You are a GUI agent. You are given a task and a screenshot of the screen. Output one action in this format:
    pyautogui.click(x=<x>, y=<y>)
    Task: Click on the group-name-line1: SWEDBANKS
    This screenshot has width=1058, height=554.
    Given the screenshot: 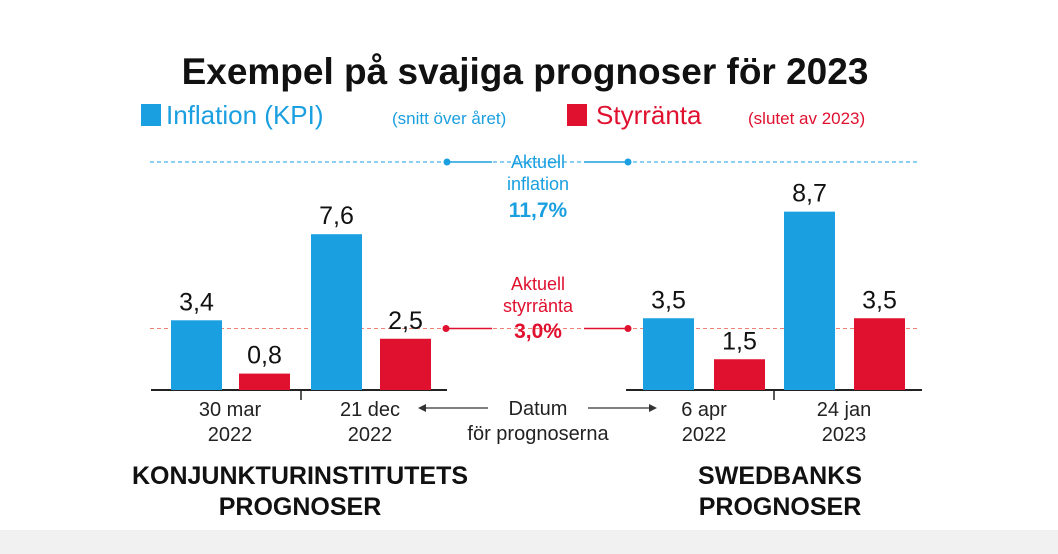 What is the action you would take?
    pyautogui.click(x=780, y=476)
    